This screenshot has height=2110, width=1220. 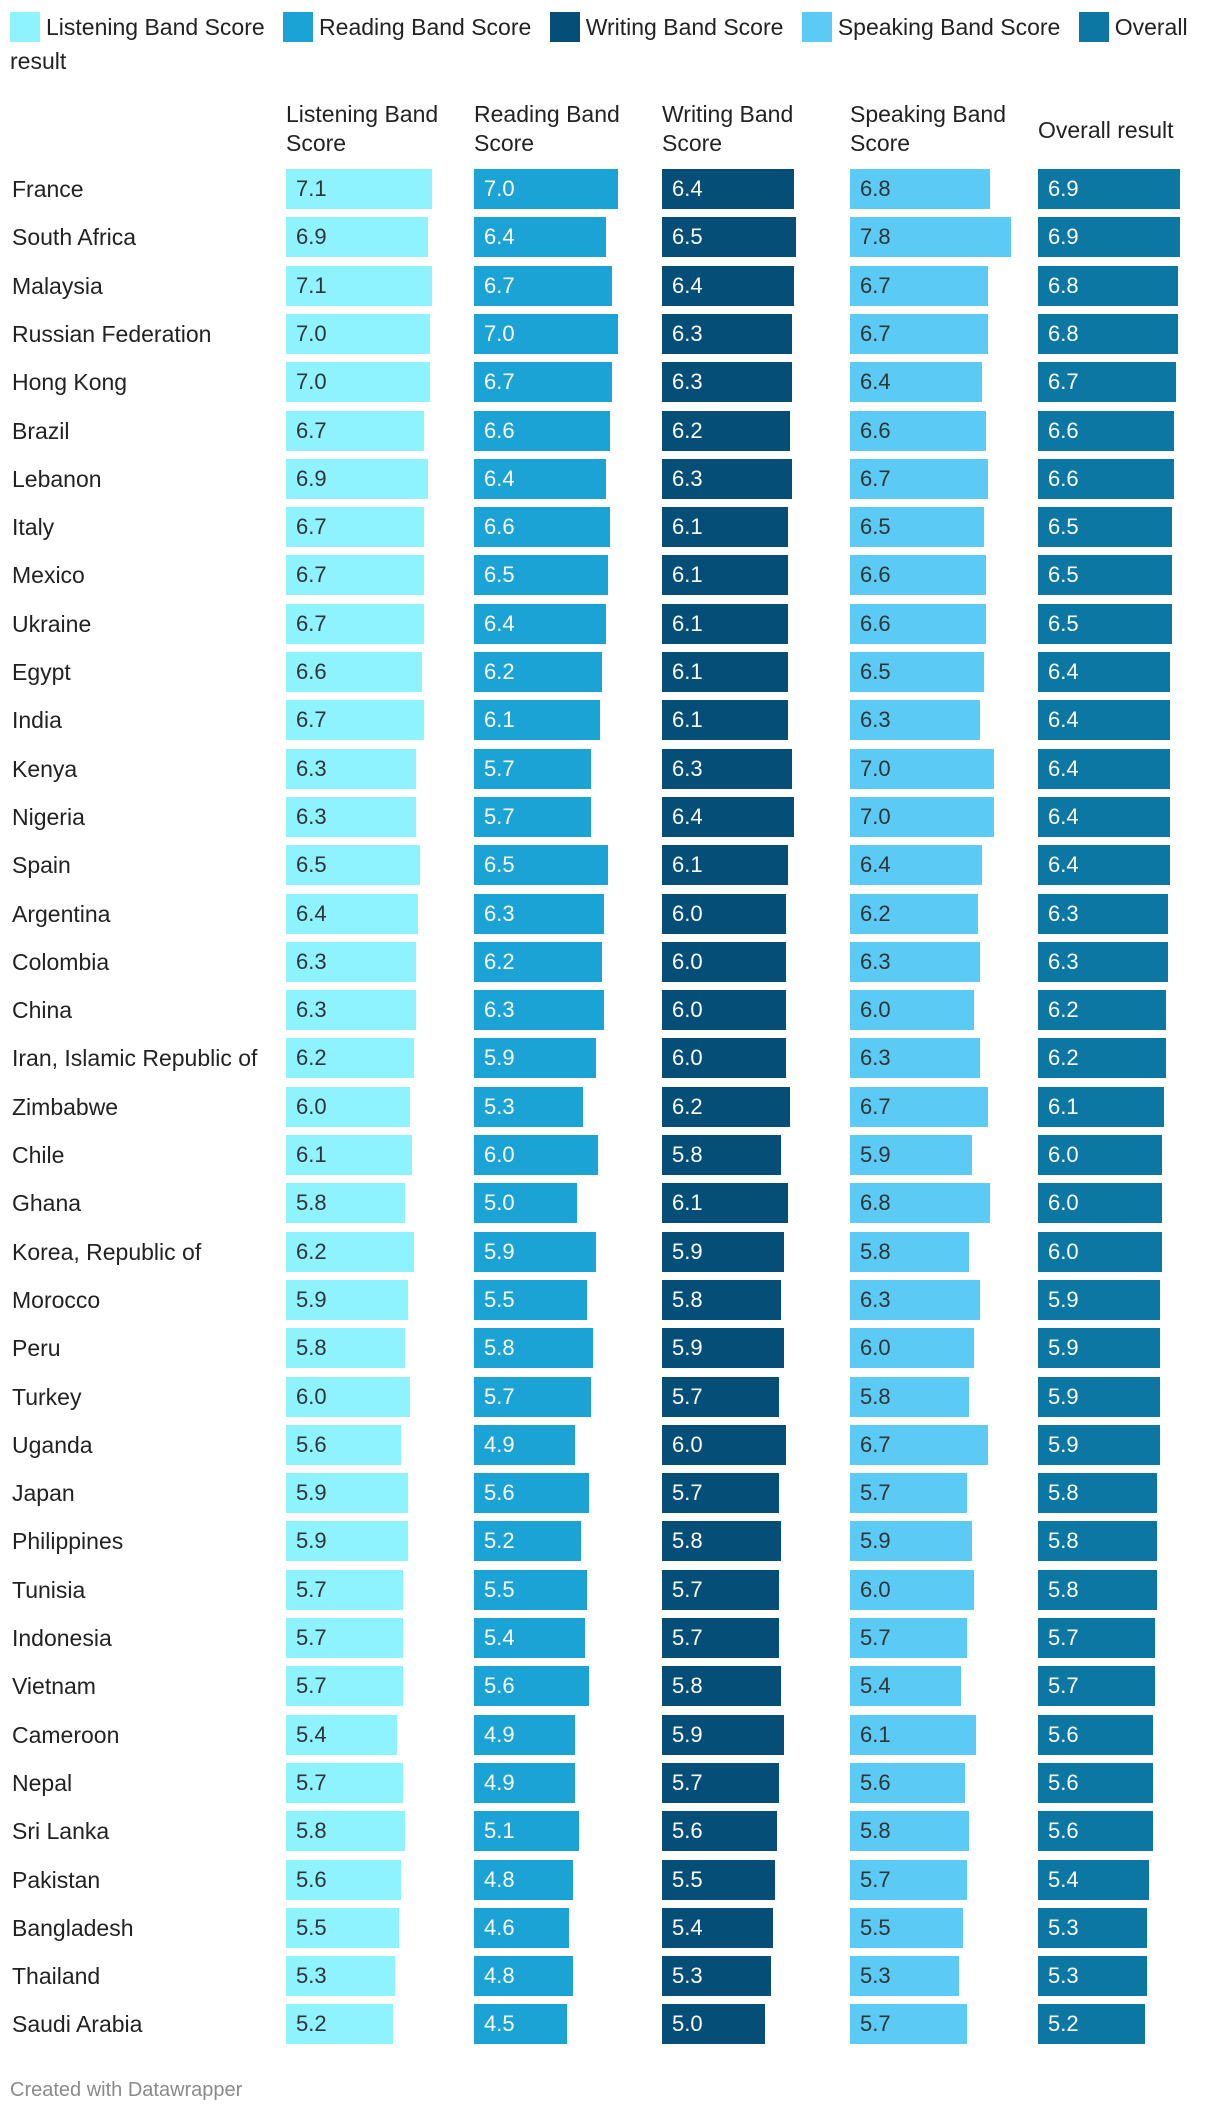 I want to click on row-label: France, so click(x=48, y=189).